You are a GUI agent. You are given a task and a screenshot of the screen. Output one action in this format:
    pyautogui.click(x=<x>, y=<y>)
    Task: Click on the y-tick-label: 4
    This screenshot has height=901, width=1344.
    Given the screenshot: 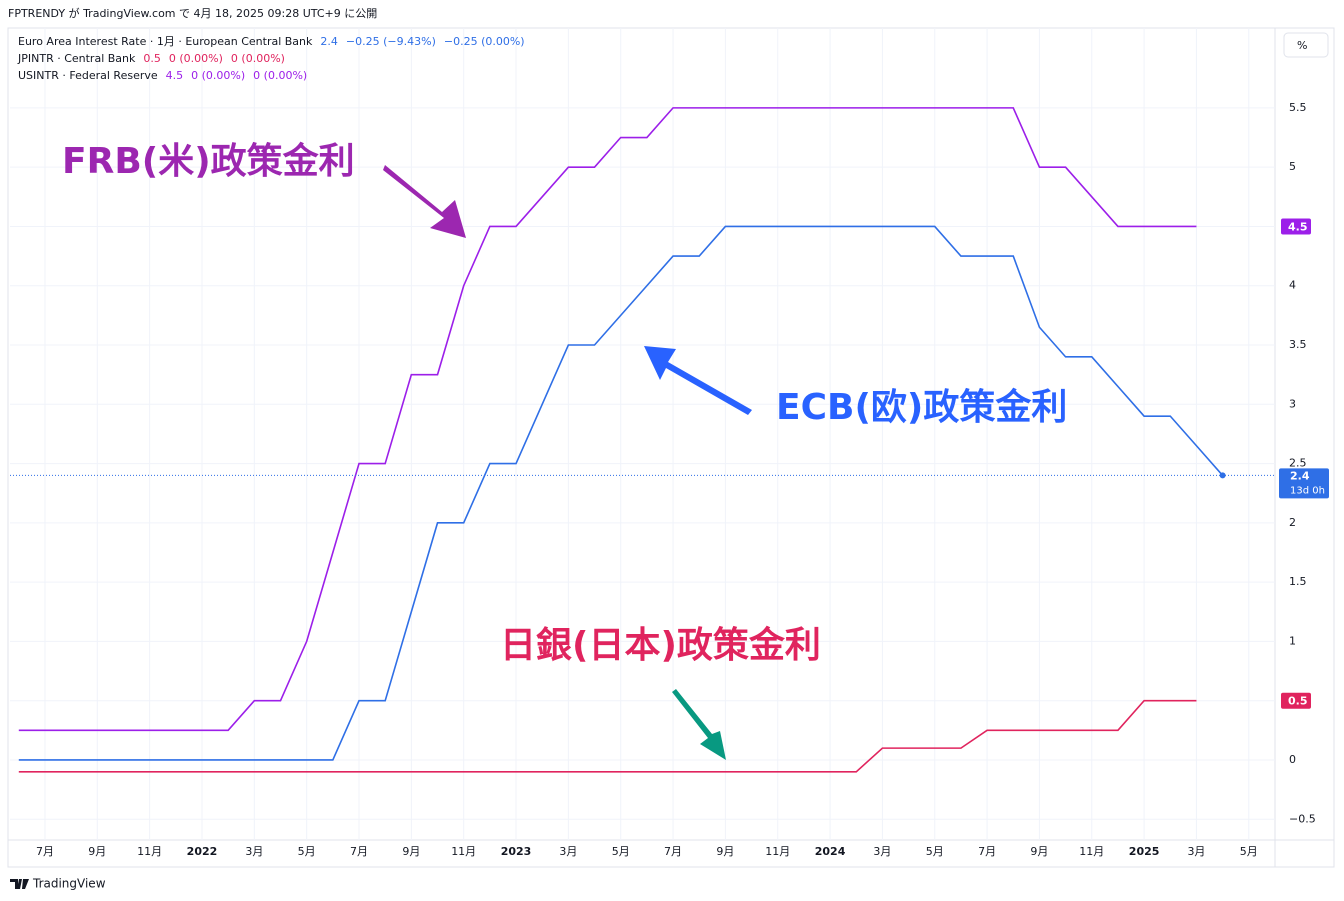 What is the action you would take?
    pyautogui.click(x=1292, y=285)
    